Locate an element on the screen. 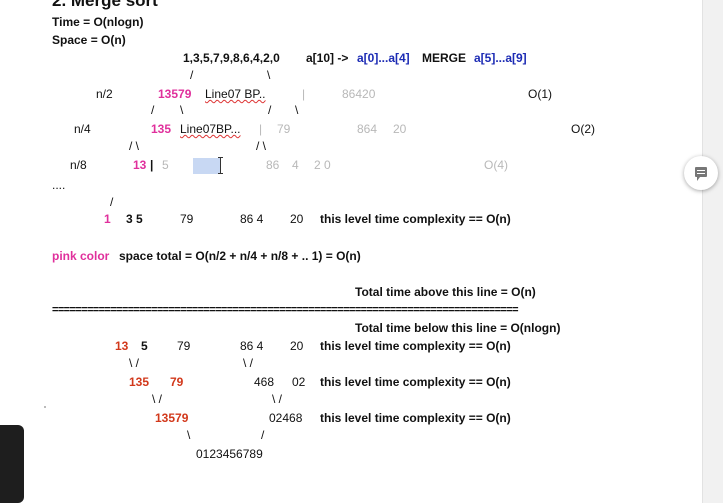 The height and width of the screenshot is (503, 723). m3-right: 02468 is located at coordinates (286, 418).